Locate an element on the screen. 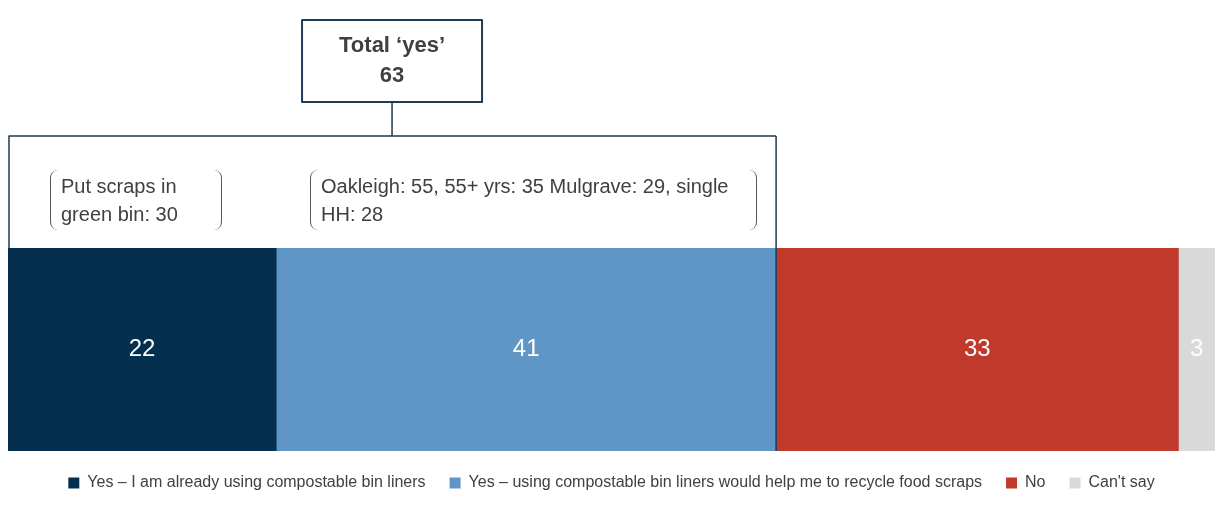 The image size is (1223, 509). data-label: 33 is located at coordinates (977, 348).